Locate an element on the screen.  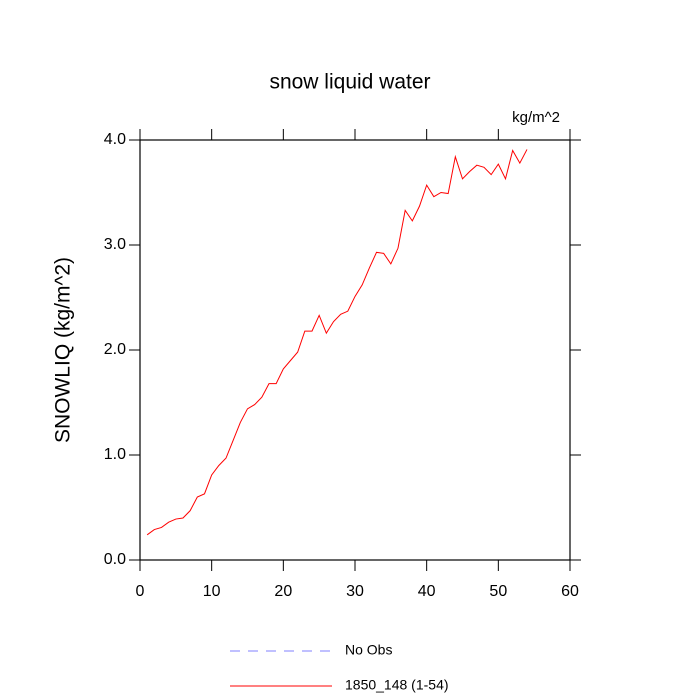
y-tick-label: 1.0 is located at coordinates (115, 454).